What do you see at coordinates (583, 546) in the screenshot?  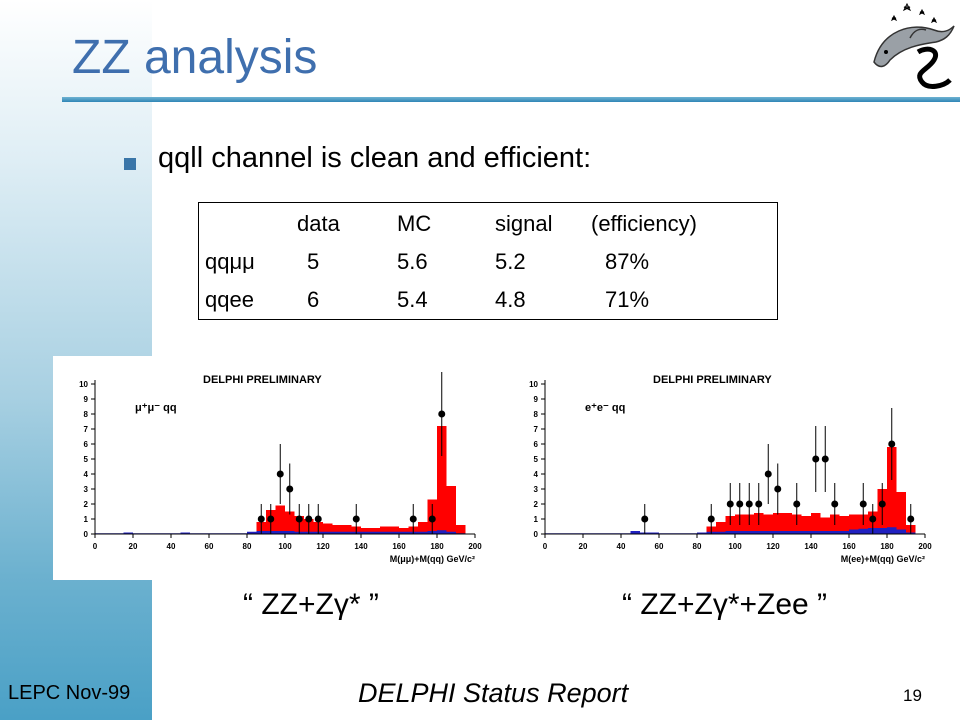 I see `x-tick-label: 20` at bounding box center [583, 546].